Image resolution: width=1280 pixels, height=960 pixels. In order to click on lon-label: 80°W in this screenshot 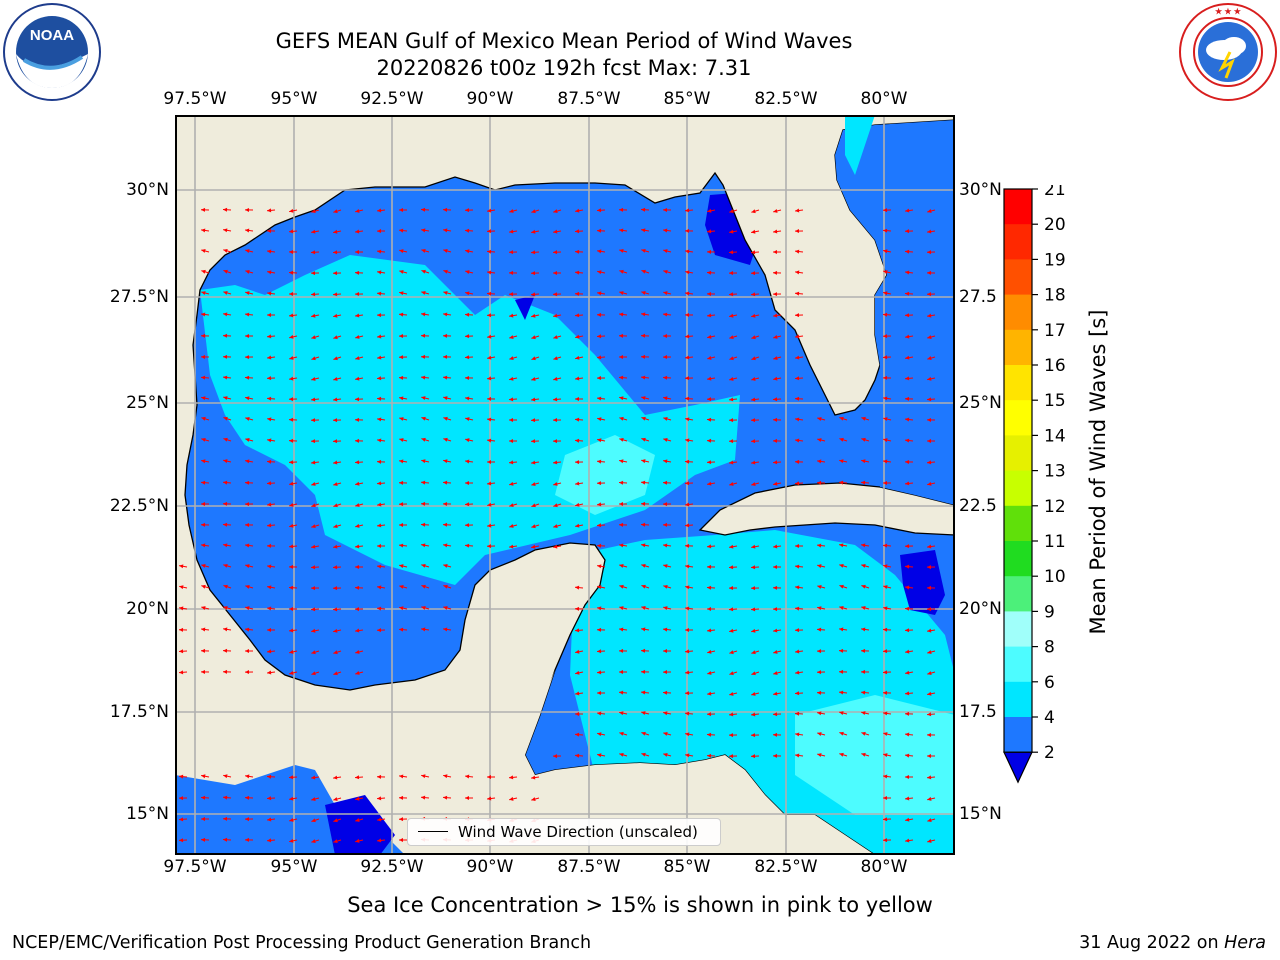, I will do `click(884, 99)`.